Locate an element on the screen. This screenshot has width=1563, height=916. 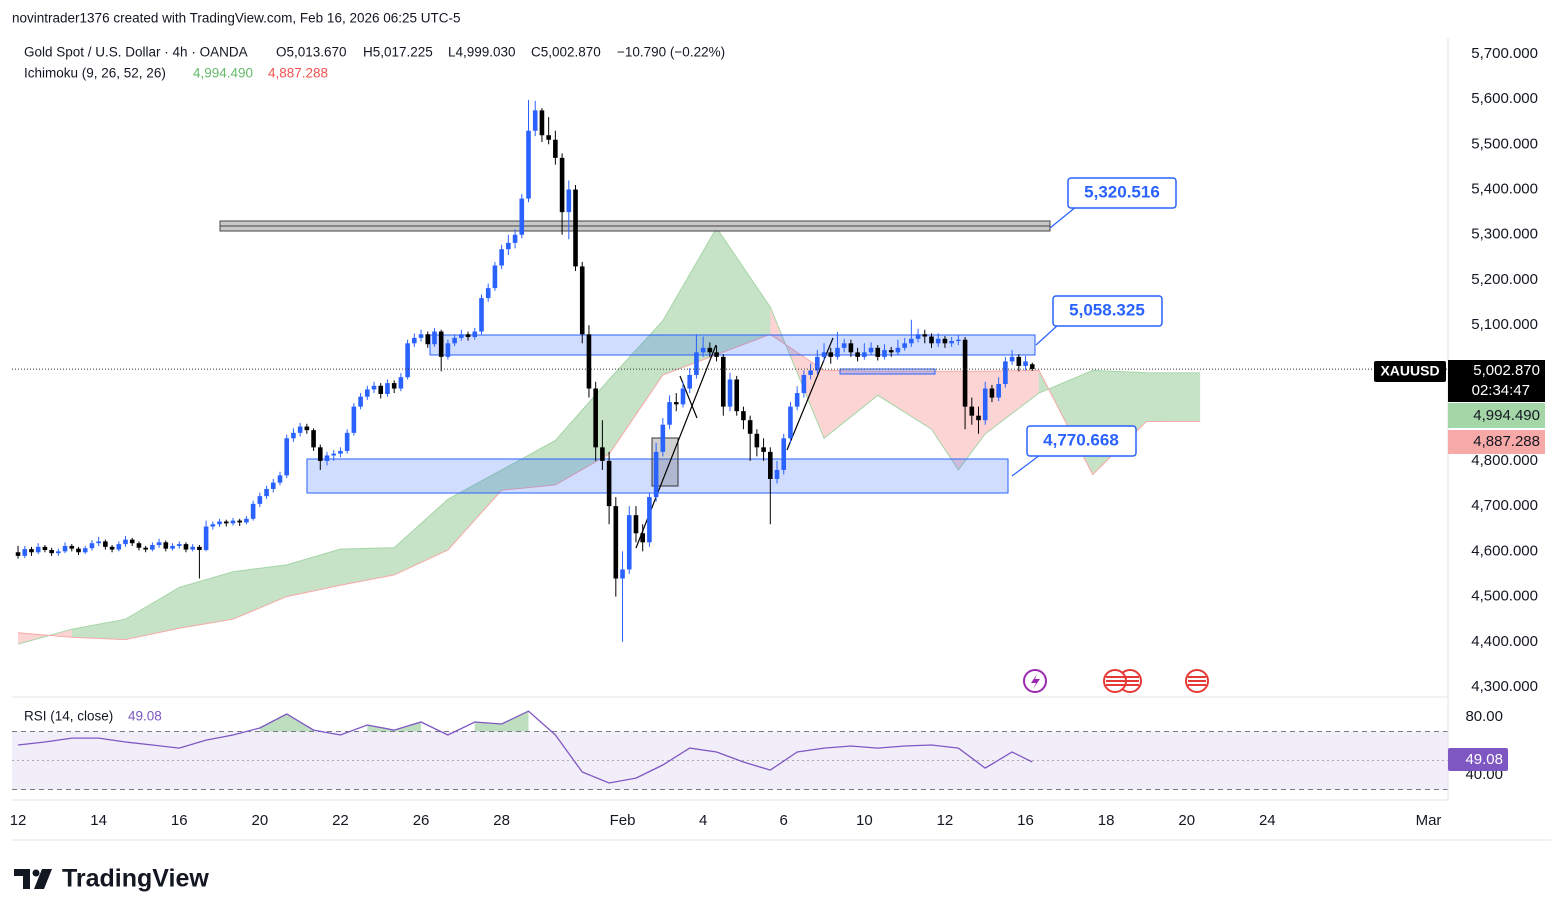
callout-label: 5,058.325 is located at coordinates (1107, 309).